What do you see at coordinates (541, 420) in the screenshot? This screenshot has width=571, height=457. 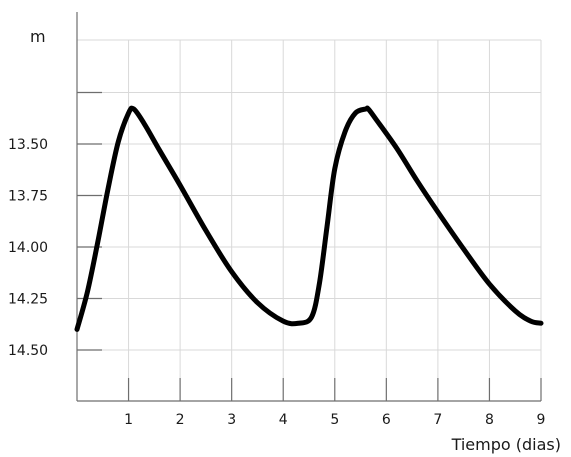 I see `x-tick-label: 9` at bounding box center [541, 420].